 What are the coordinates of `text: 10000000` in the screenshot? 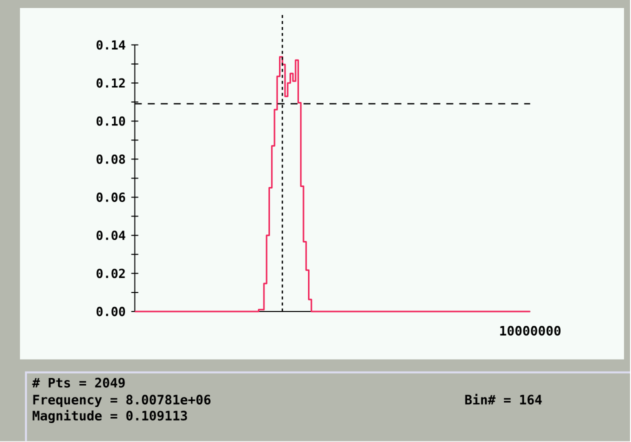 It's located at (530, 331).